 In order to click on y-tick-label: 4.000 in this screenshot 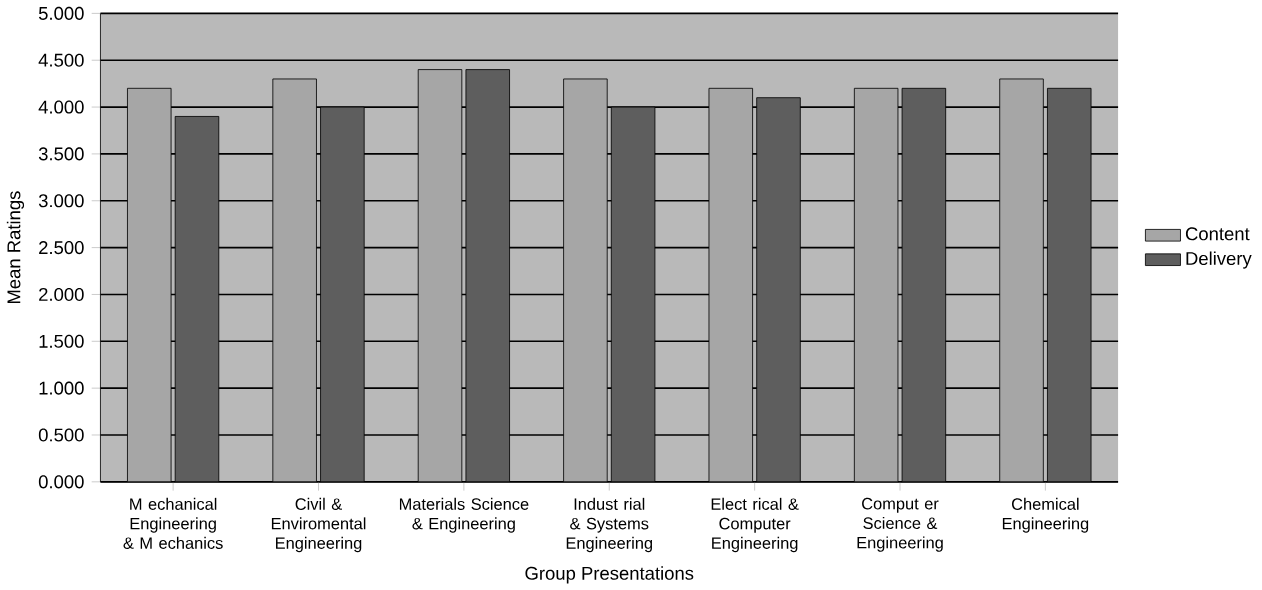, I will do `click(61, 107)`.